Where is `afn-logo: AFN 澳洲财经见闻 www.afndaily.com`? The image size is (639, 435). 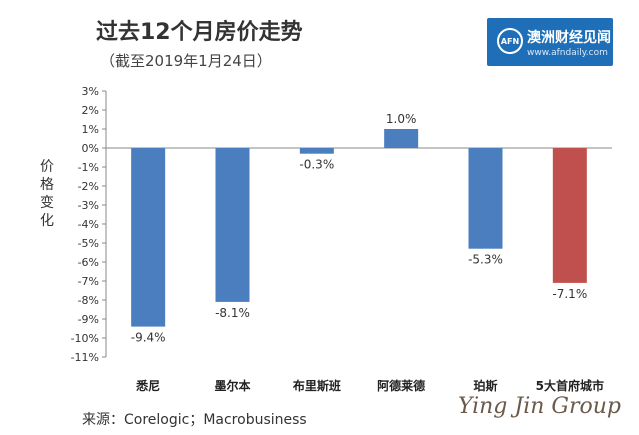
afn-logo: AFN 澳洲财经见闻 www.afndaily.com is located at coordinates (550, 42).